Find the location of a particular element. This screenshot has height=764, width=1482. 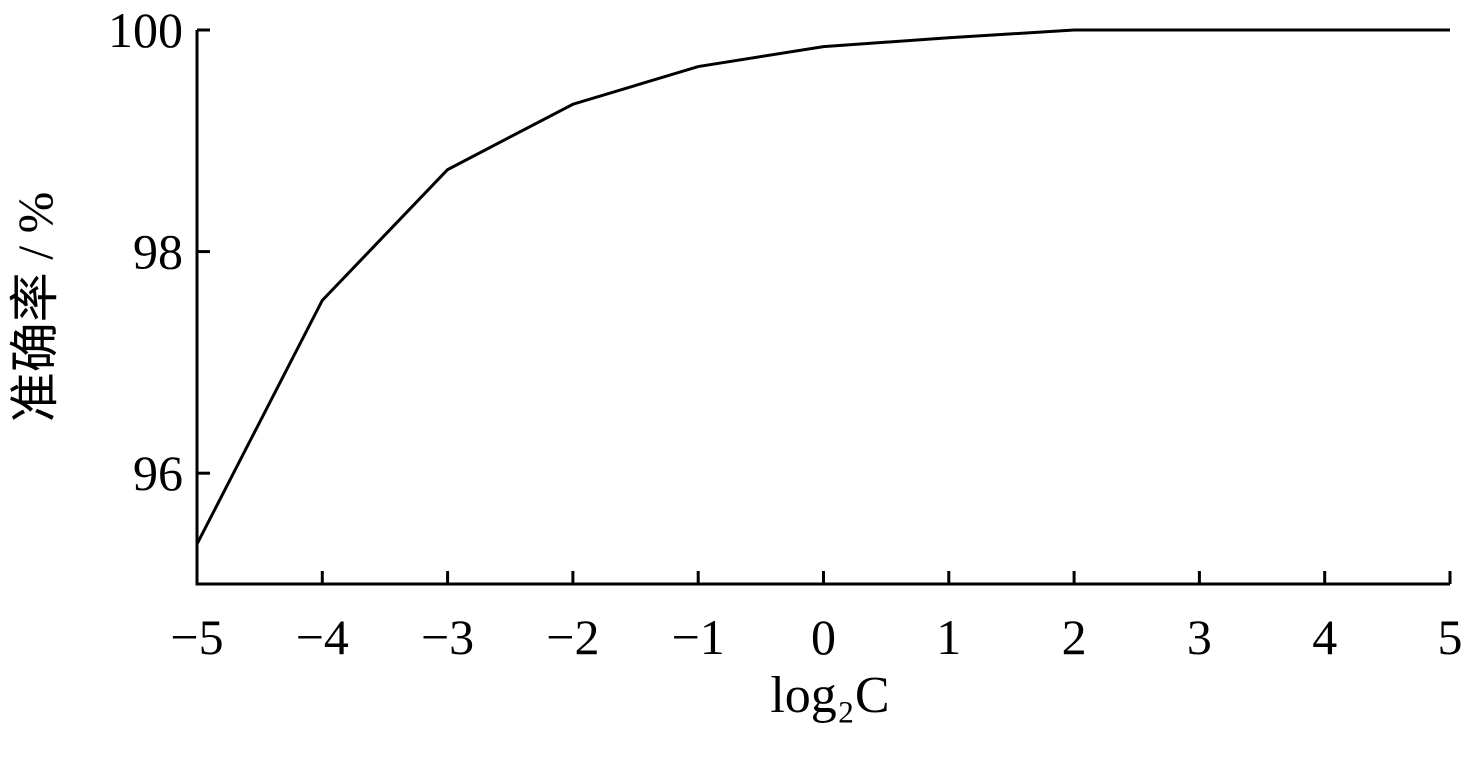

y-tick-label: 96 is located at coordinates (158, 473).